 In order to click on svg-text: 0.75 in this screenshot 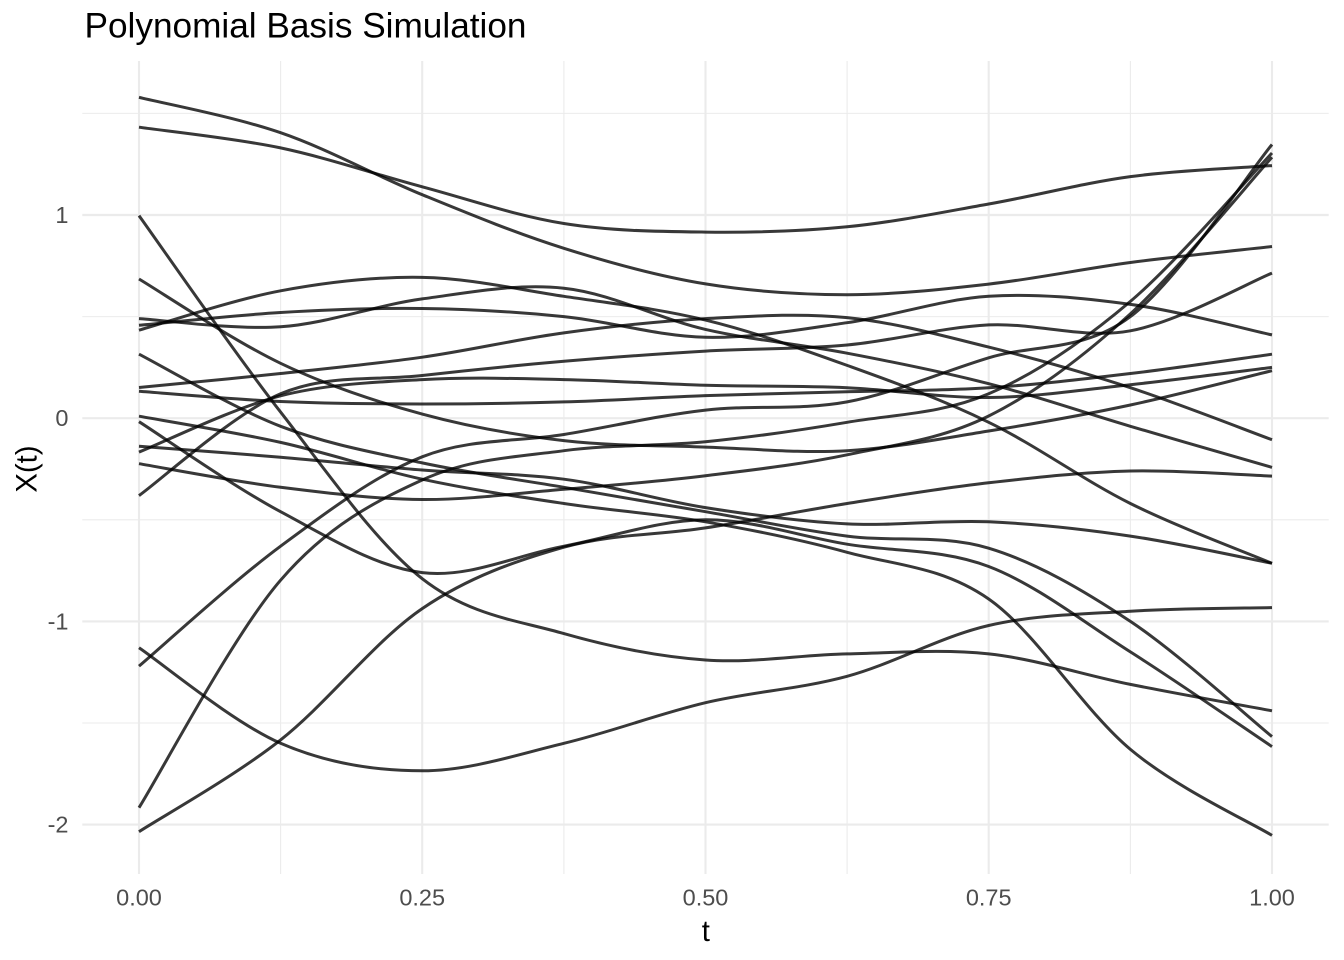, I will do `click(989, 898)`.